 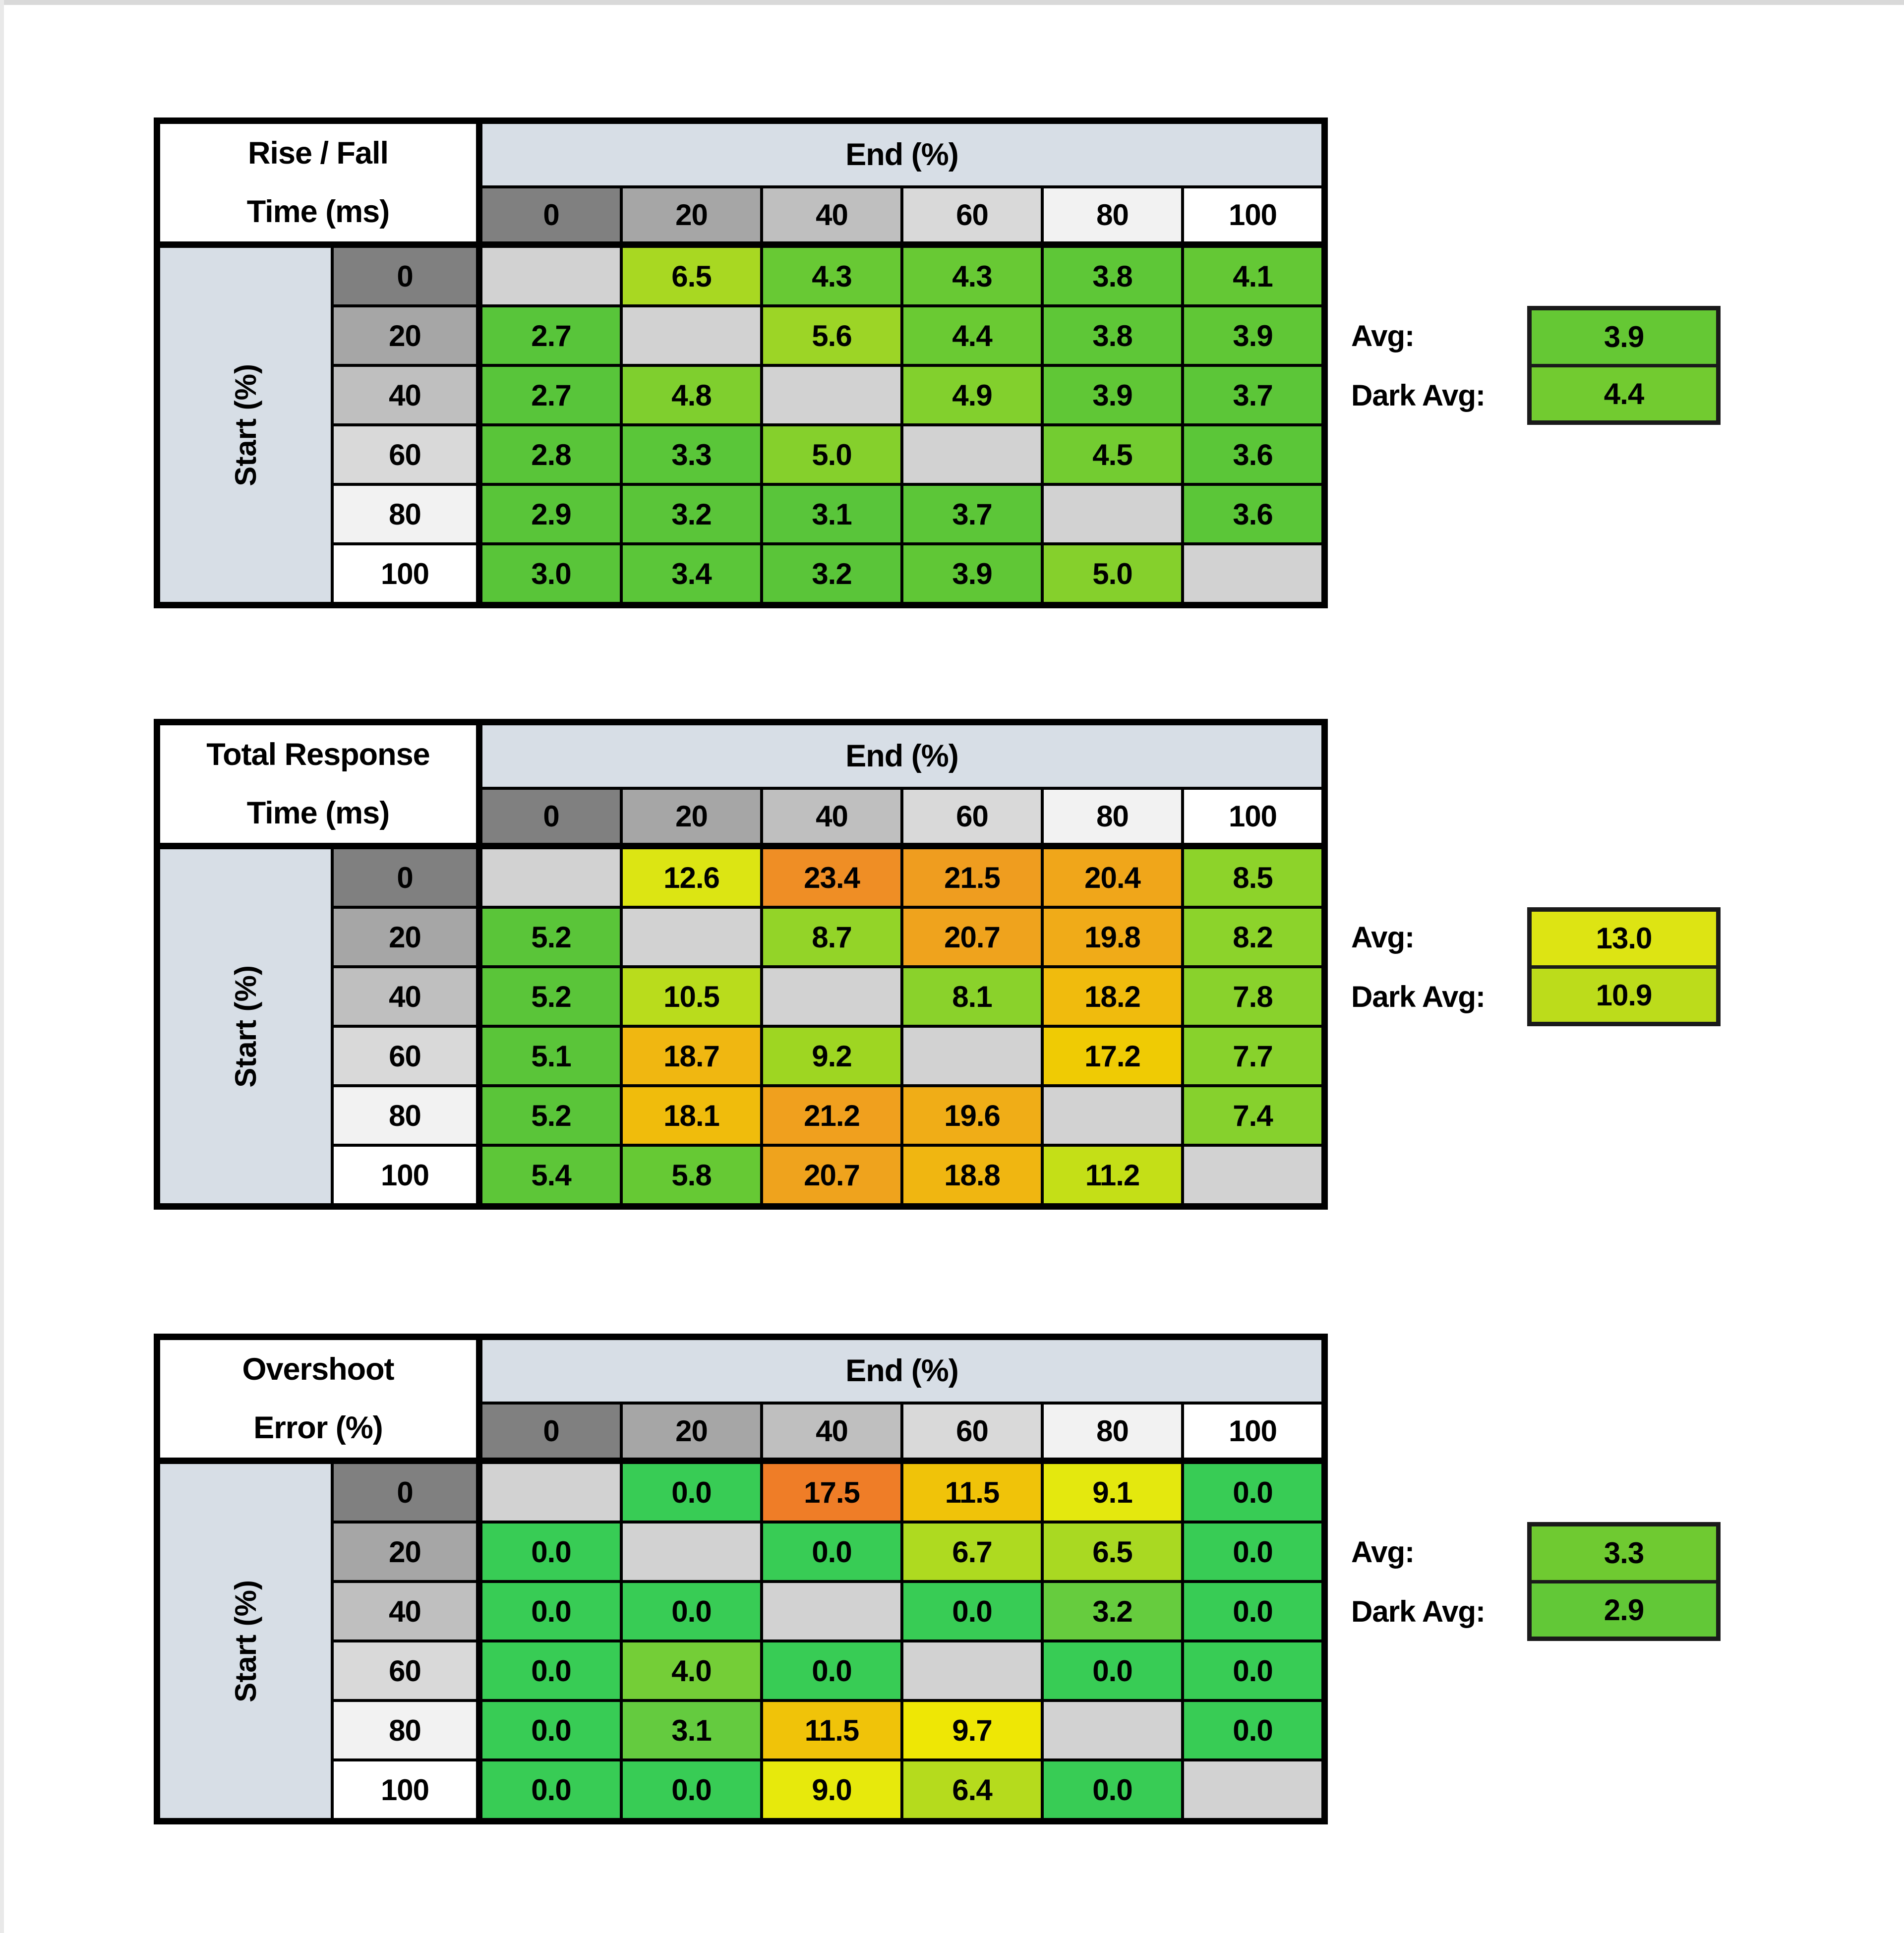 I want to click on data-cell: 2.9, so click(x=551, y=514).